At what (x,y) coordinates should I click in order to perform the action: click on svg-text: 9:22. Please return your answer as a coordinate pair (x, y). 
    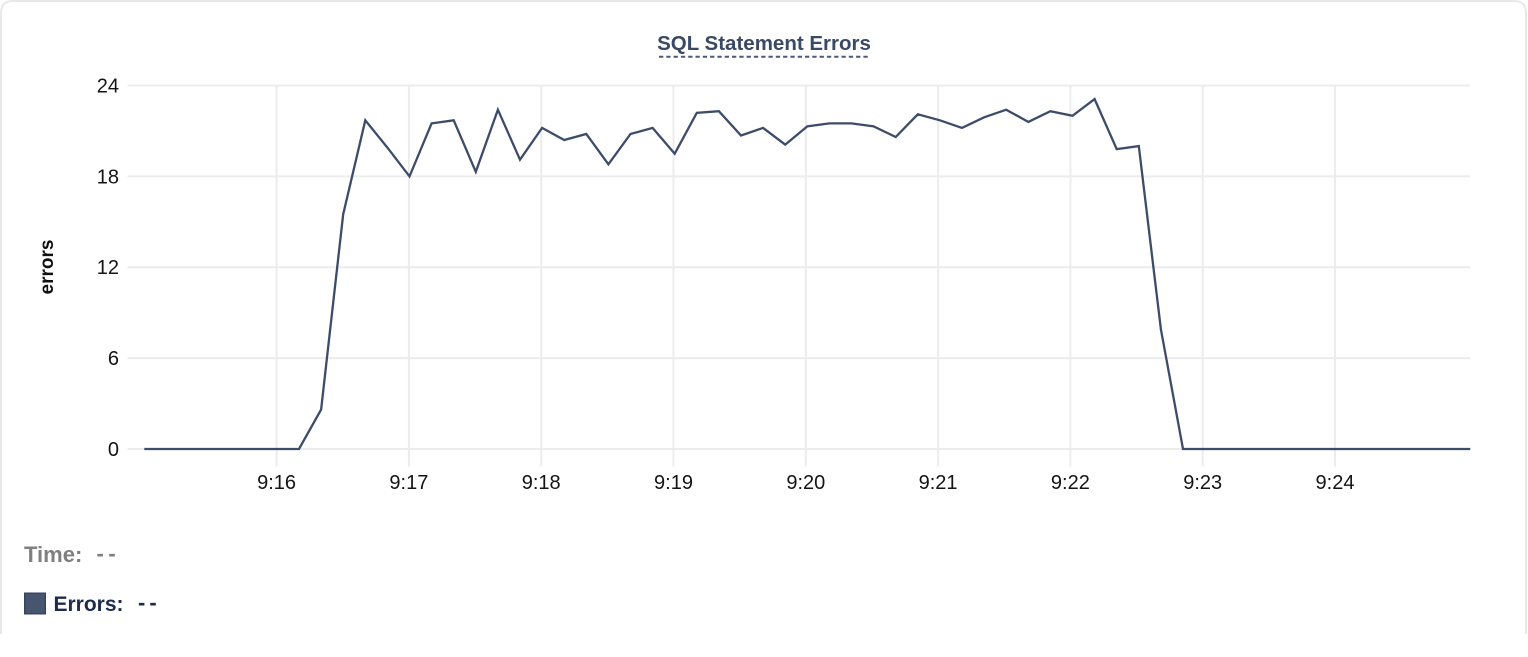
    Looking at the image, I should click on (1070, 483).